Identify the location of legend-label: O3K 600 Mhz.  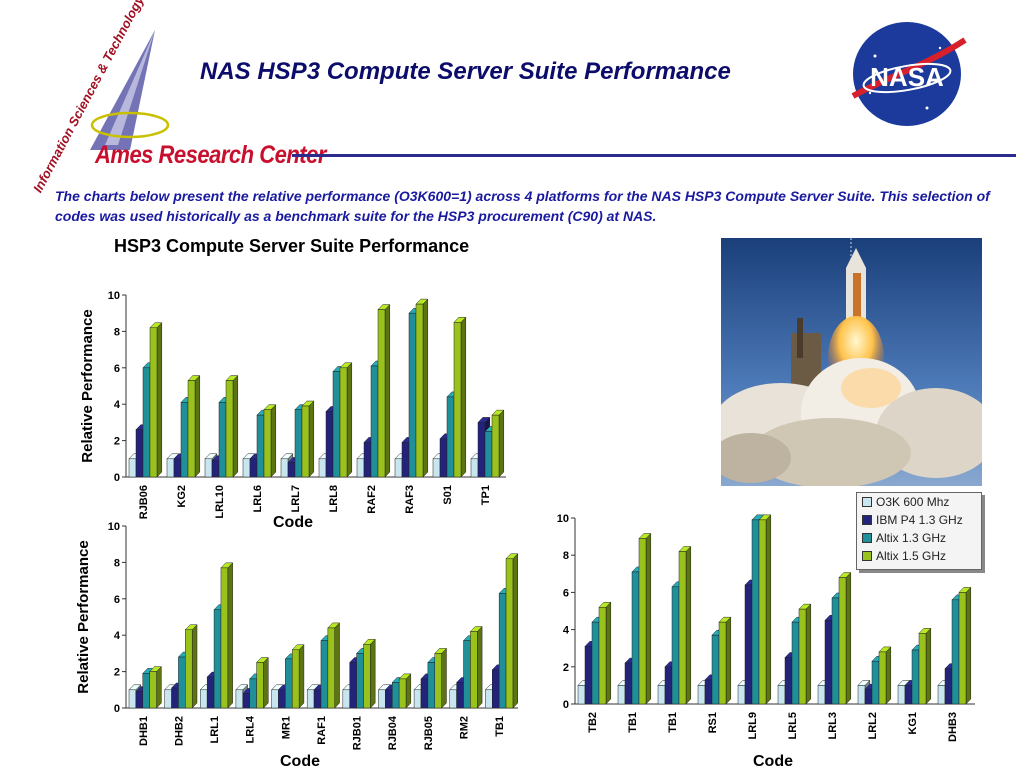
(913, 502).